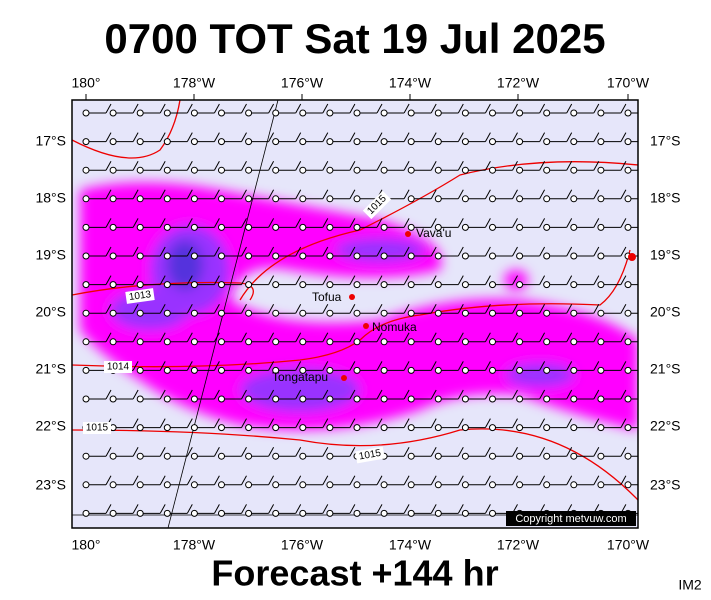 The image size is (711, 600). What do you see at coordinates (665, 312) in the screenshot?
I see `lat-label: 20°S` at bounding box center [665, 312].